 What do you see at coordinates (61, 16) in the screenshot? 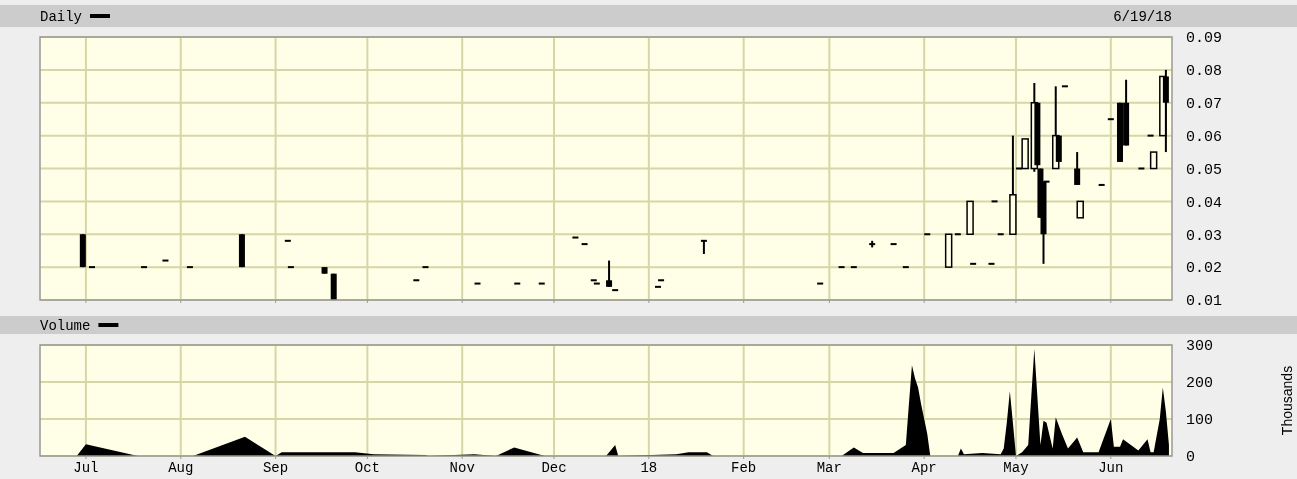
I see `legend-label: Daily` at bounding box center [61, 16].